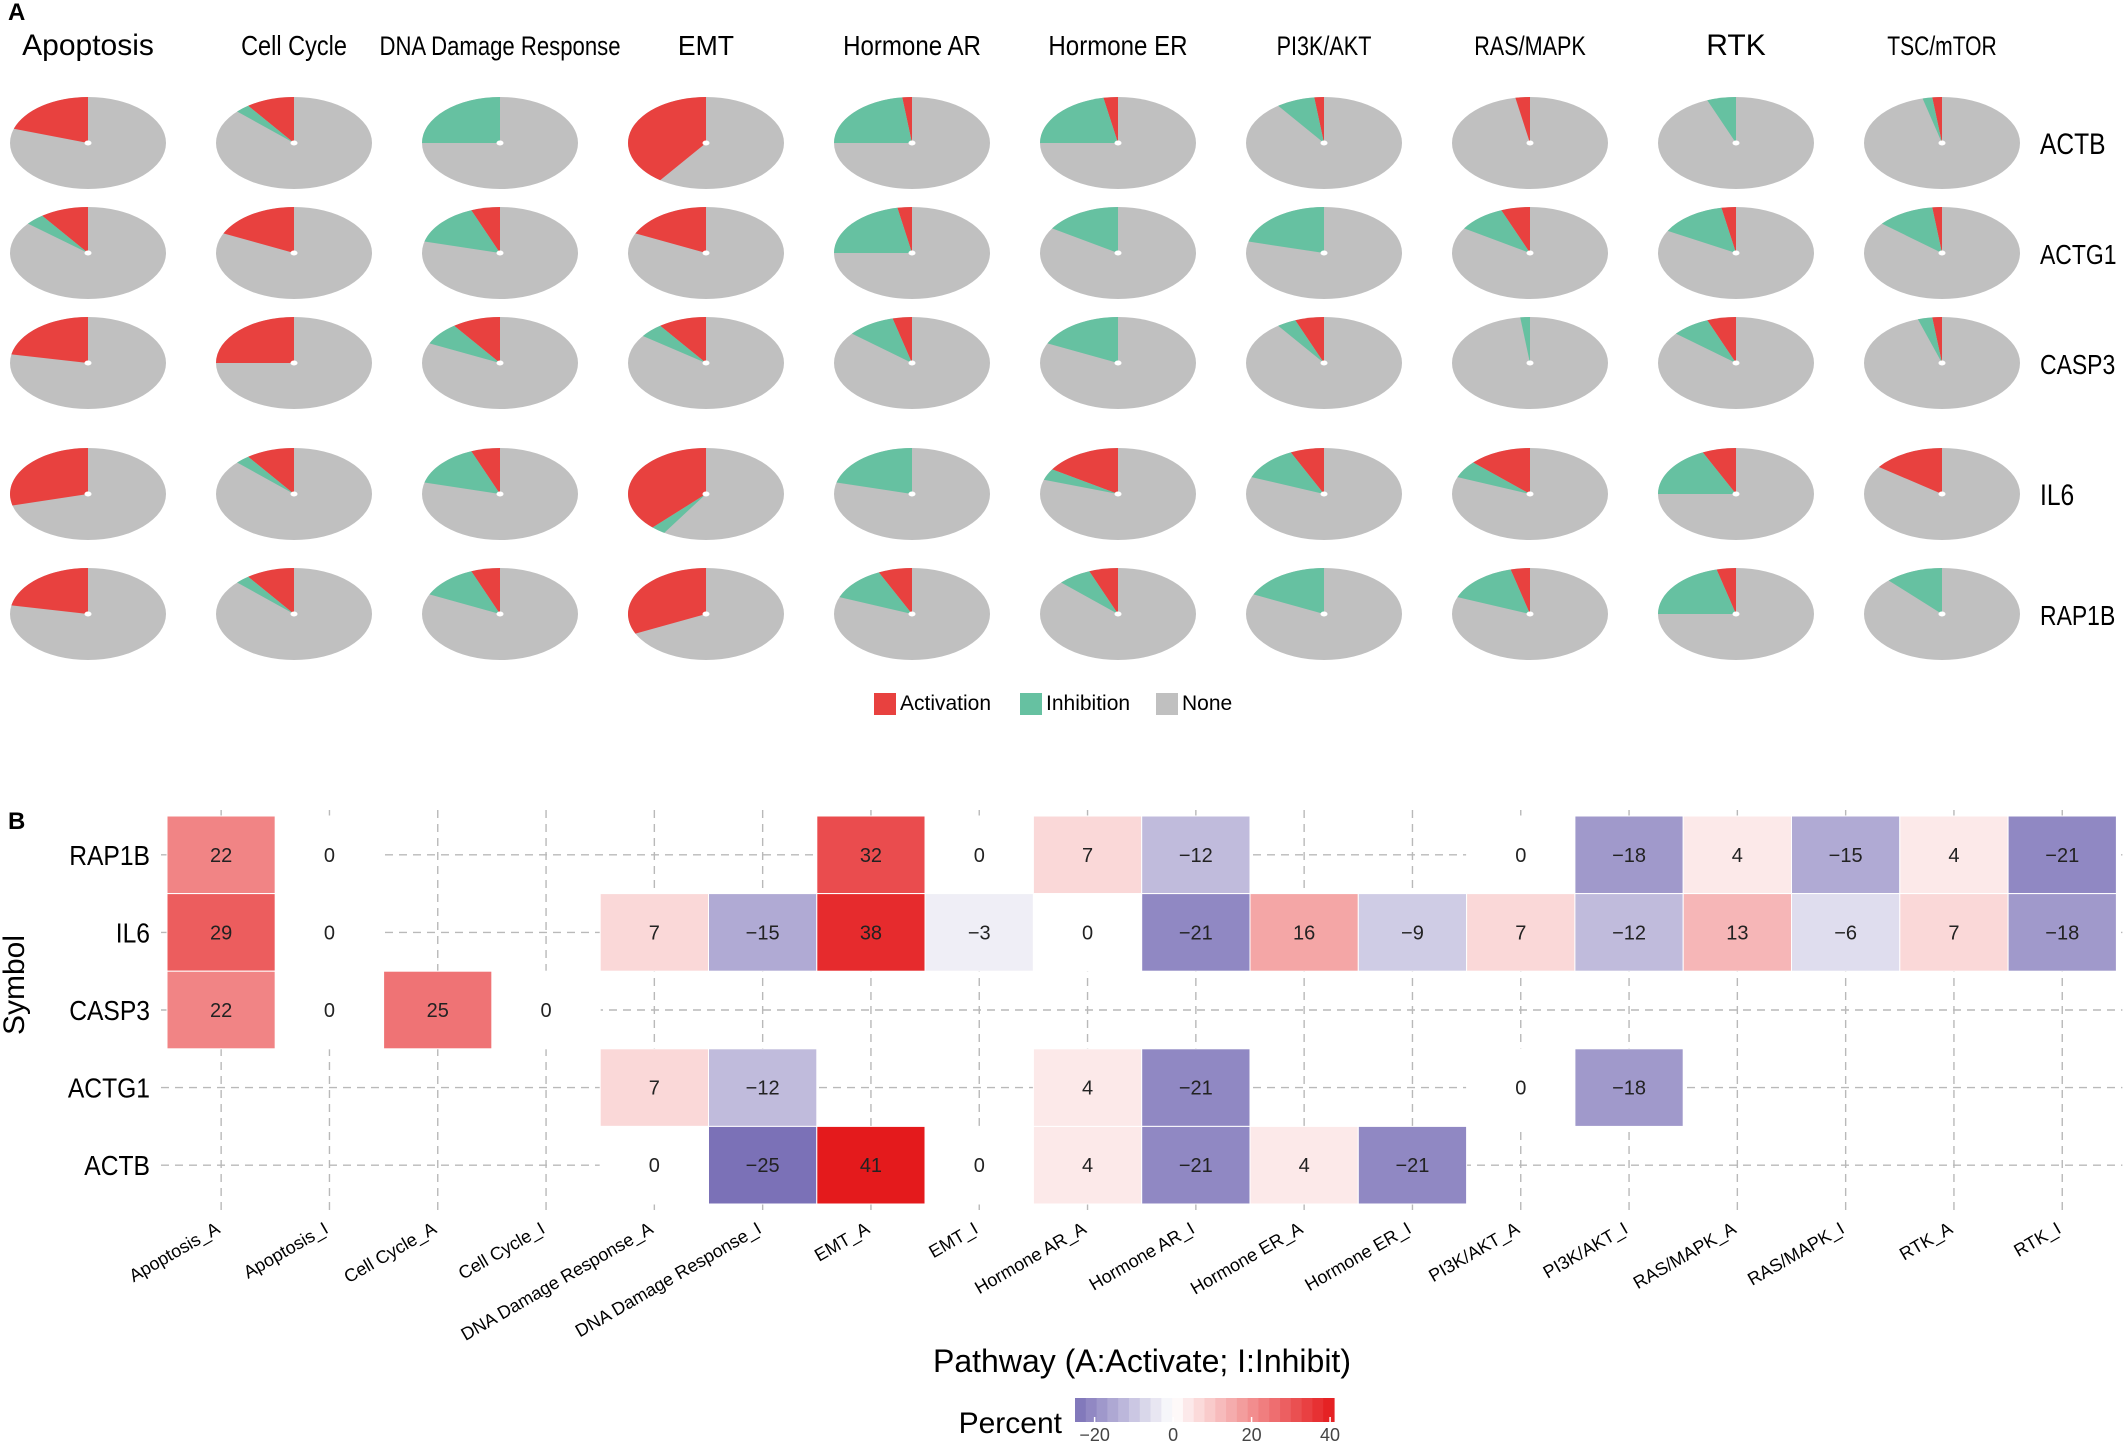 The image size is (2128, 1444). What do you see at coordinates (1087, 856) in the screenshot?
I see `heatmap-cell-label: 7` at bounding box center [1087, 856].